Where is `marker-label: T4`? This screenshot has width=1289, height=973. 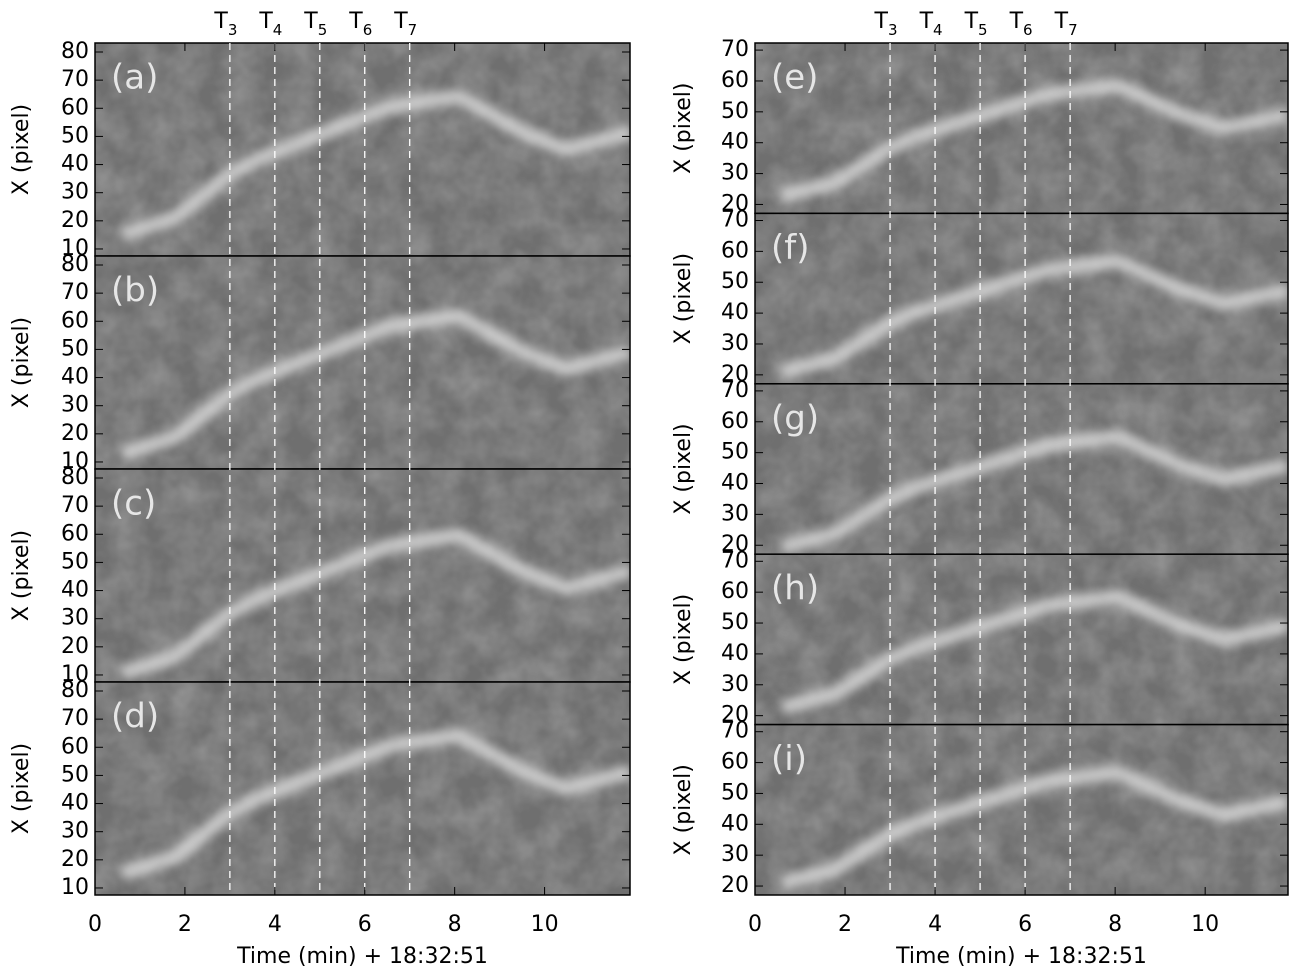
marker-label: T4 is located at coordinates (931, 24).